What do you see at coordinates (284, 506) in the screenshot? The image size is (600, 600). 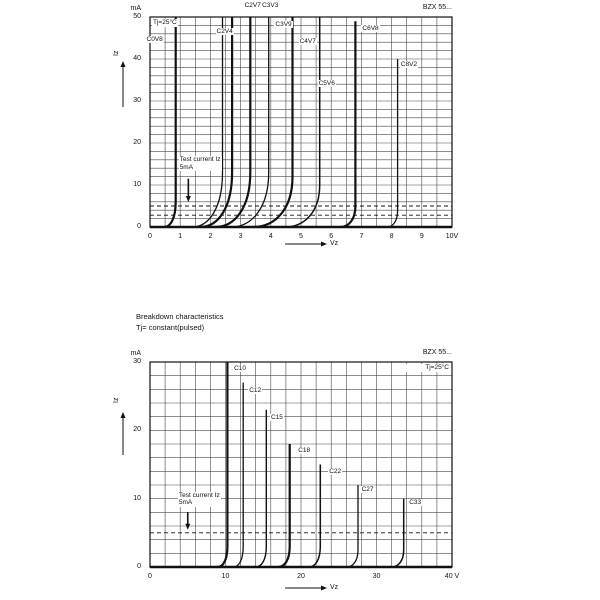 I see `curve-C18` at bounding box center [284, 506].